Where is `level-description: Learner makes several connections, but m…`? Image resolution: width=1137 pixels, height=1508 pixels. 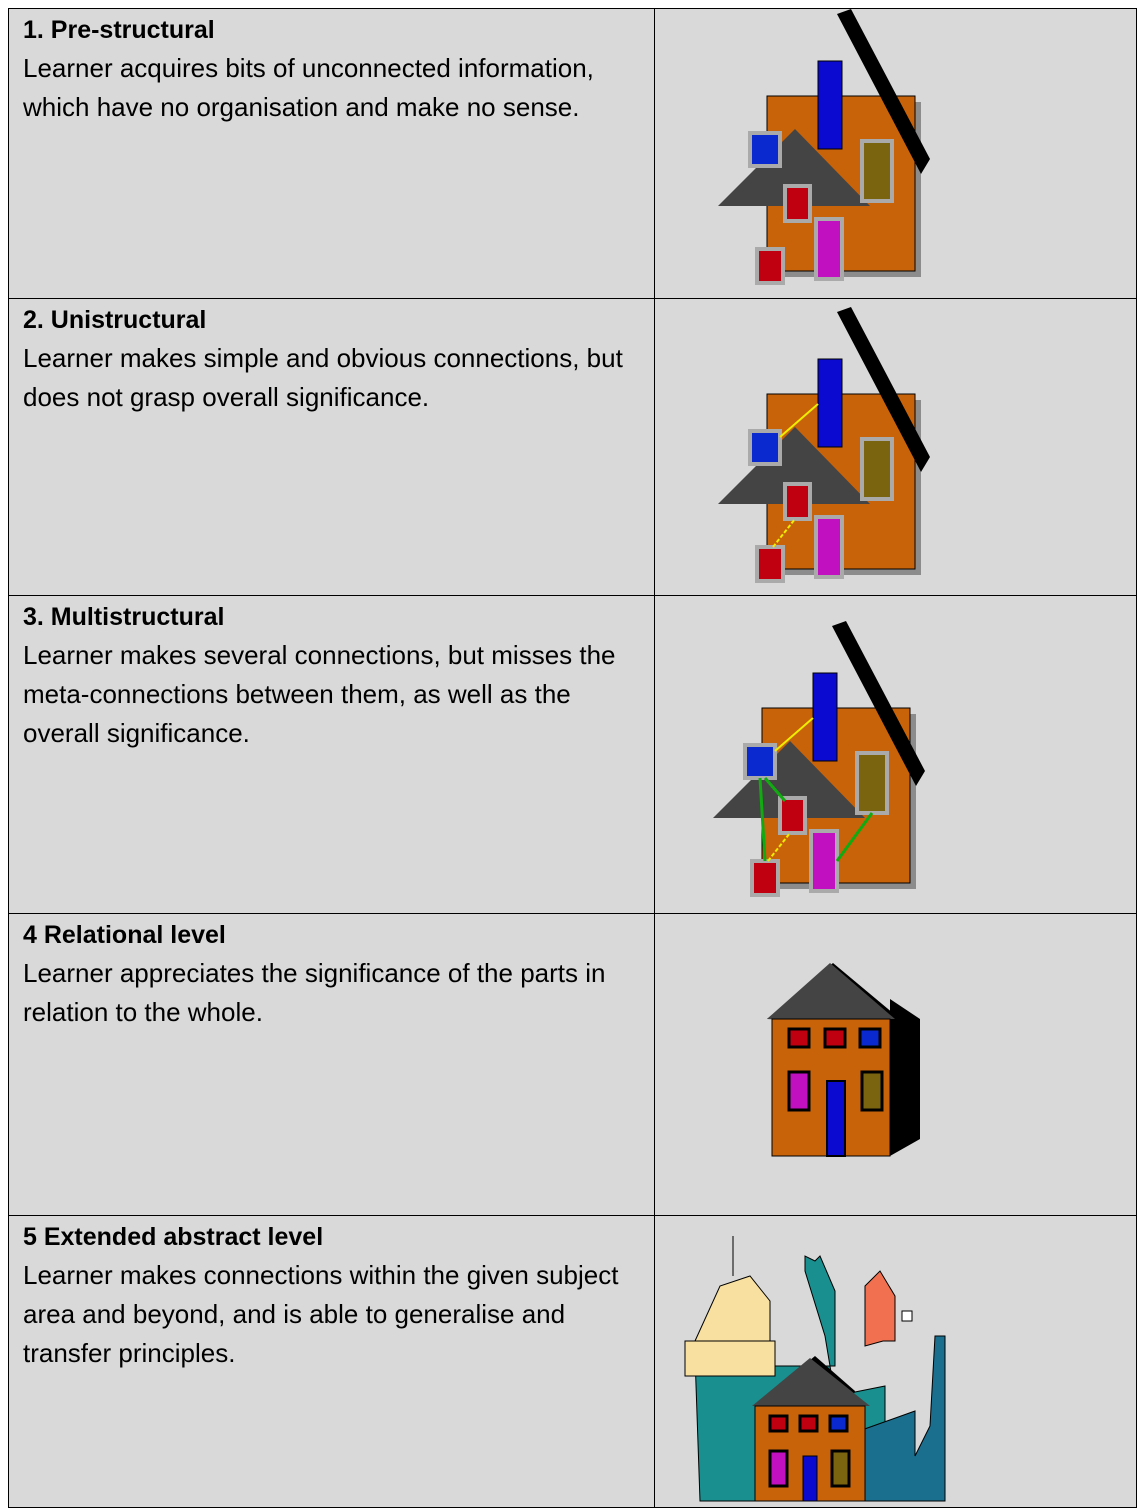 level-description: Learner makes several connections, but m… is located at coordinates (319, 694).